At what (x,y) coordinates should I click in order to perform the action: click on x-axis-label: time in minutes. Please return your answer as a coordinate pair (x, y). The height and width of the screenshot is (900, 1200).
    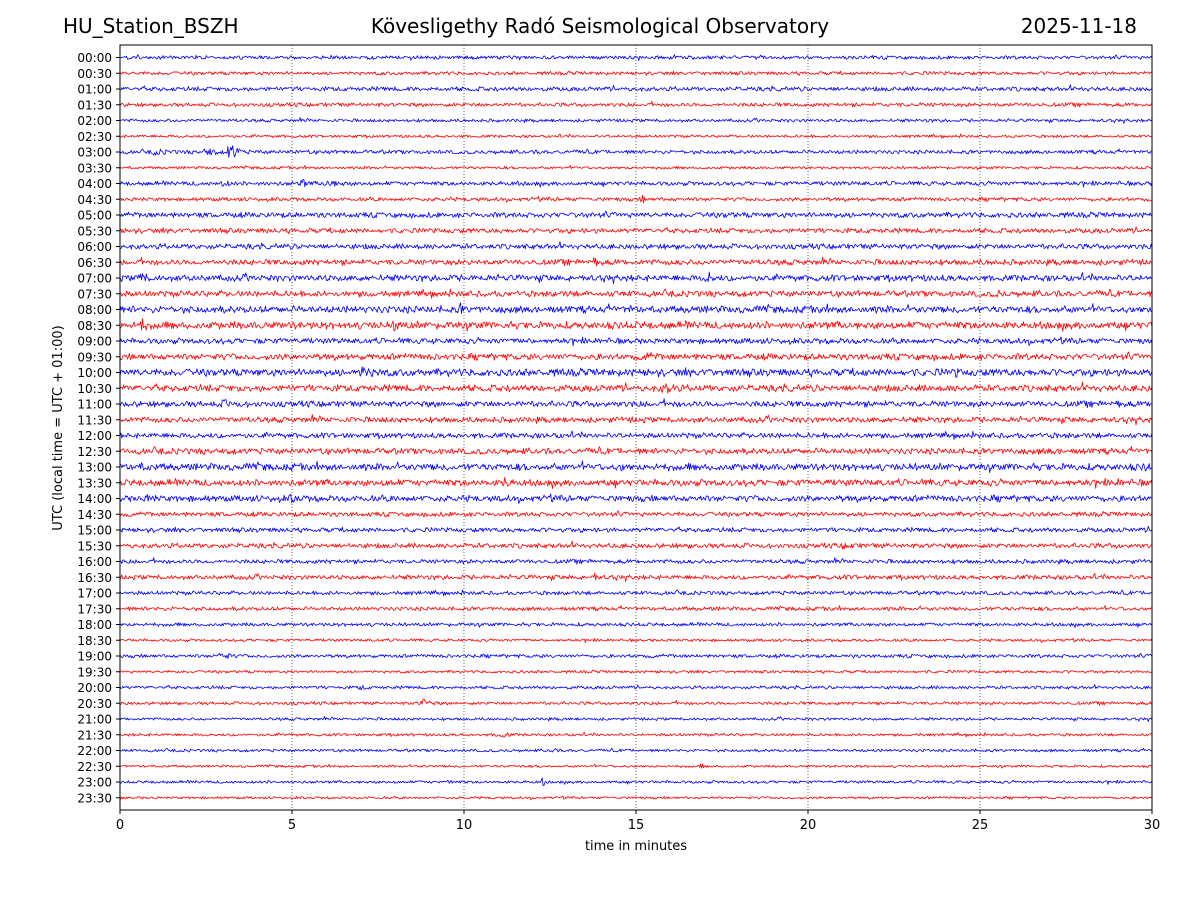
    Looking at the image, I should click on (636, 846).